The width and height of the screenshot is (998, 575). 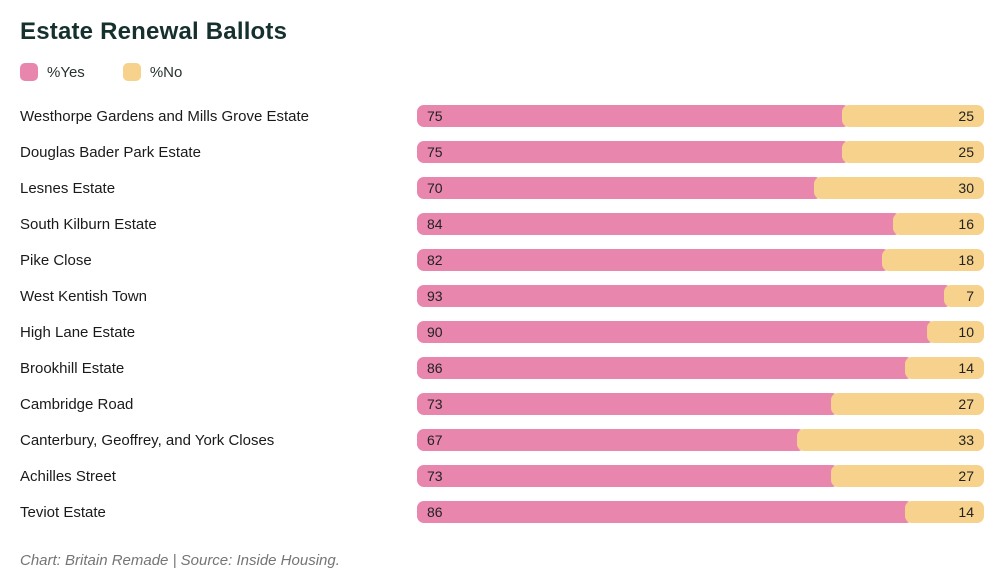 What do you see at coordinates (435, 224) in the screenshot?
I see `yes-value-label: 84` at bounding box center [435, 224].